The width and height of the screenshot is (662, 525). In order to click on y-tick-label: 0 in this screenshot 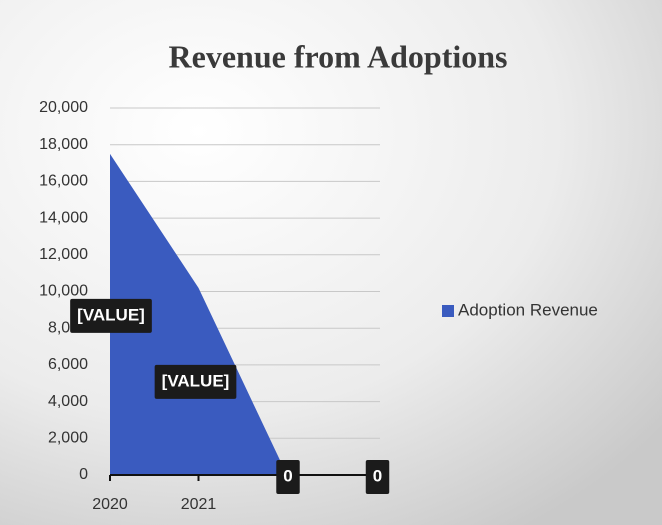, I will do `click(83, 474)`.